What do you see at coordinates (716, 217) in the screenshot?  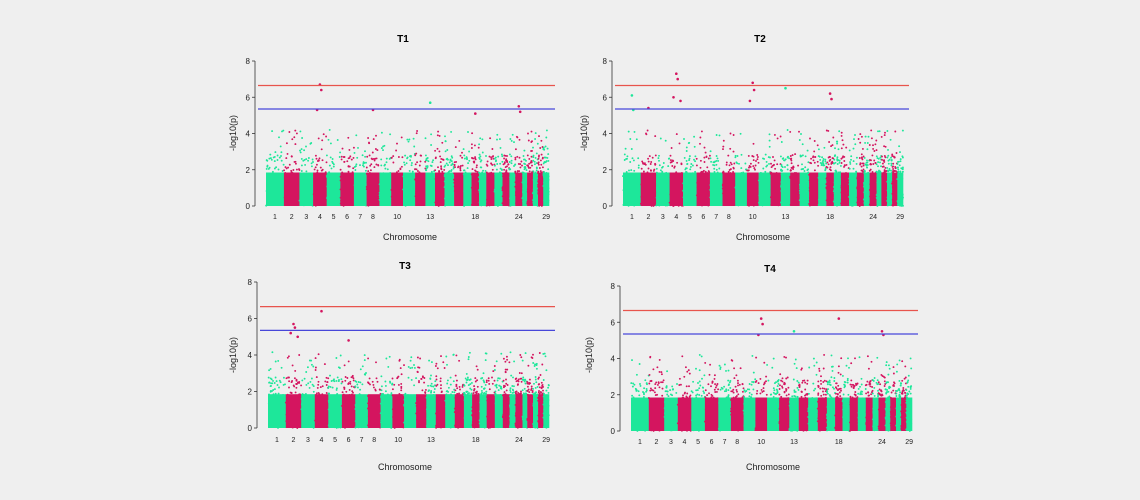 I see `chromosome-tick-label: 7` at bounding box center [716, 217].